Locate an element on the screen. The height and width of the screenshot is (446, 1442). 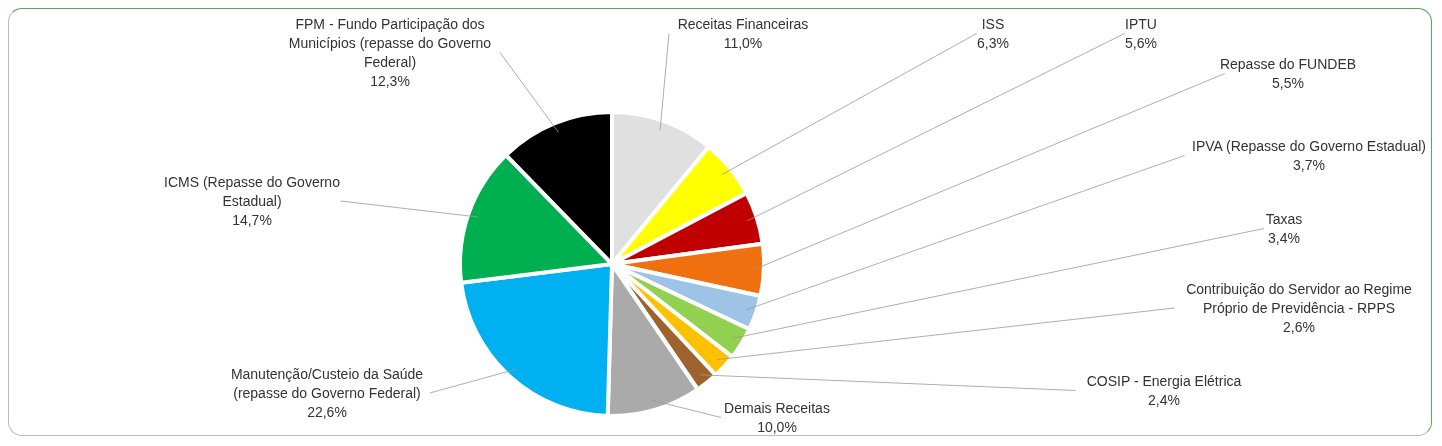
slice-label: Repasse do FUNDEB is located at coordinates (1288, 64).